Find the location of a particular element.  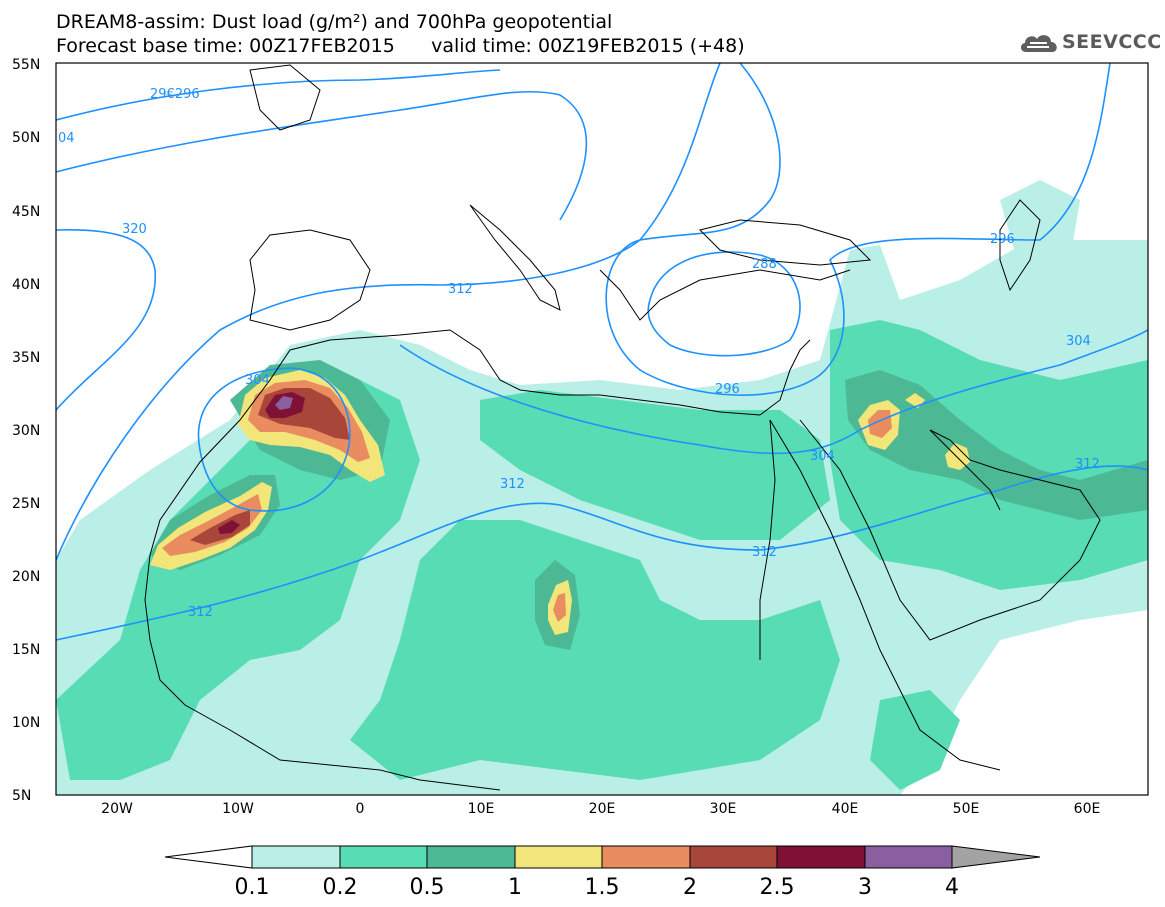

contour-320-west is located at coordinates (106, 319).